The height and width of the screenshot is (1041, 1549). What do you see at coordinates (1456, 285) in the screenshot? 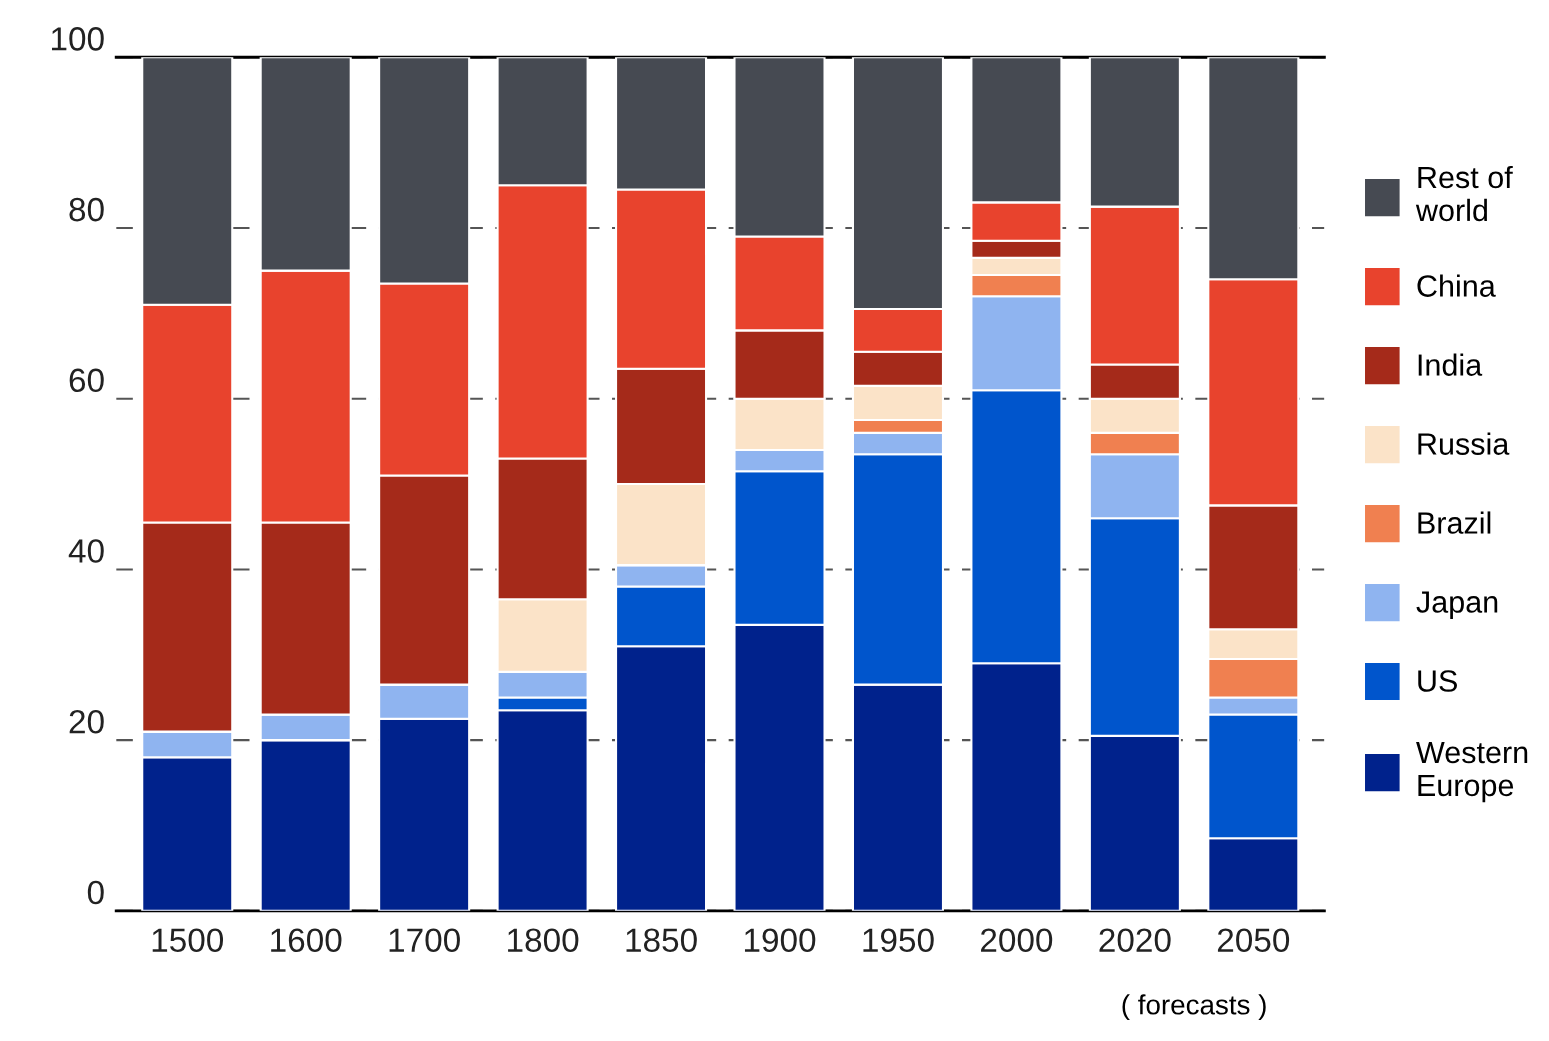
I see `legend-label: China` at bounding box center [1456, 285].